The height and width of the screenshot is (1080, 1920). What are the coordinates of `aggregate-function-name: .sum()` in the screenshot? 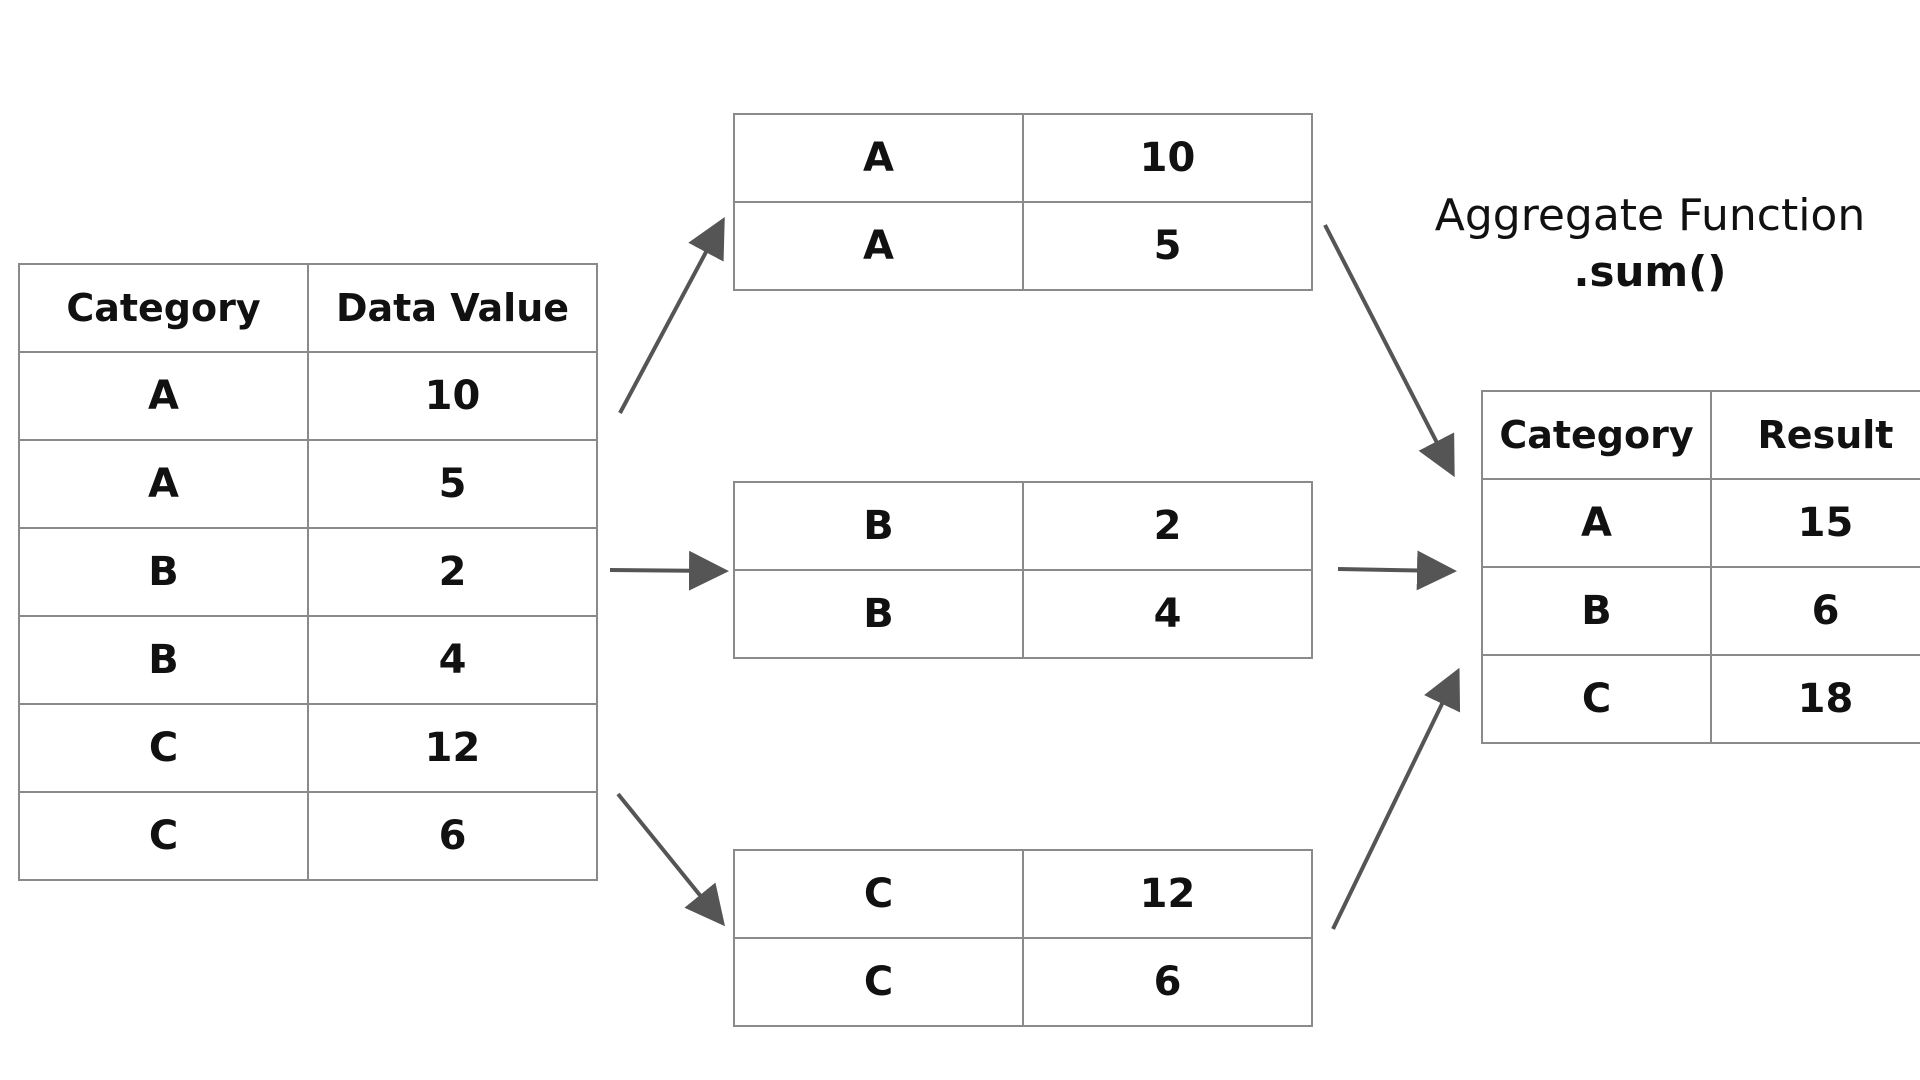 It's located at (1650, 271).